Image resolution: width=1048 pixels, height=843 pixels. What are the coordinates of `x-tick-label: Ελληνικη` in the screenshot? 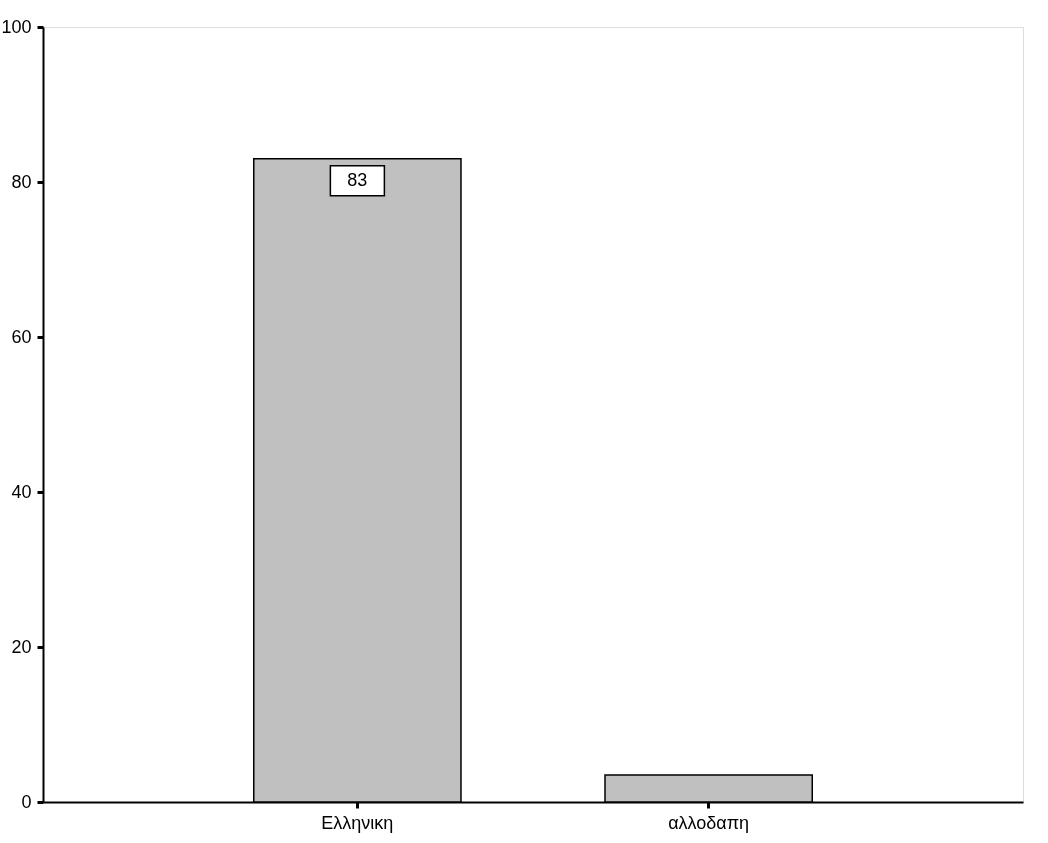 It's located at (357, 822).